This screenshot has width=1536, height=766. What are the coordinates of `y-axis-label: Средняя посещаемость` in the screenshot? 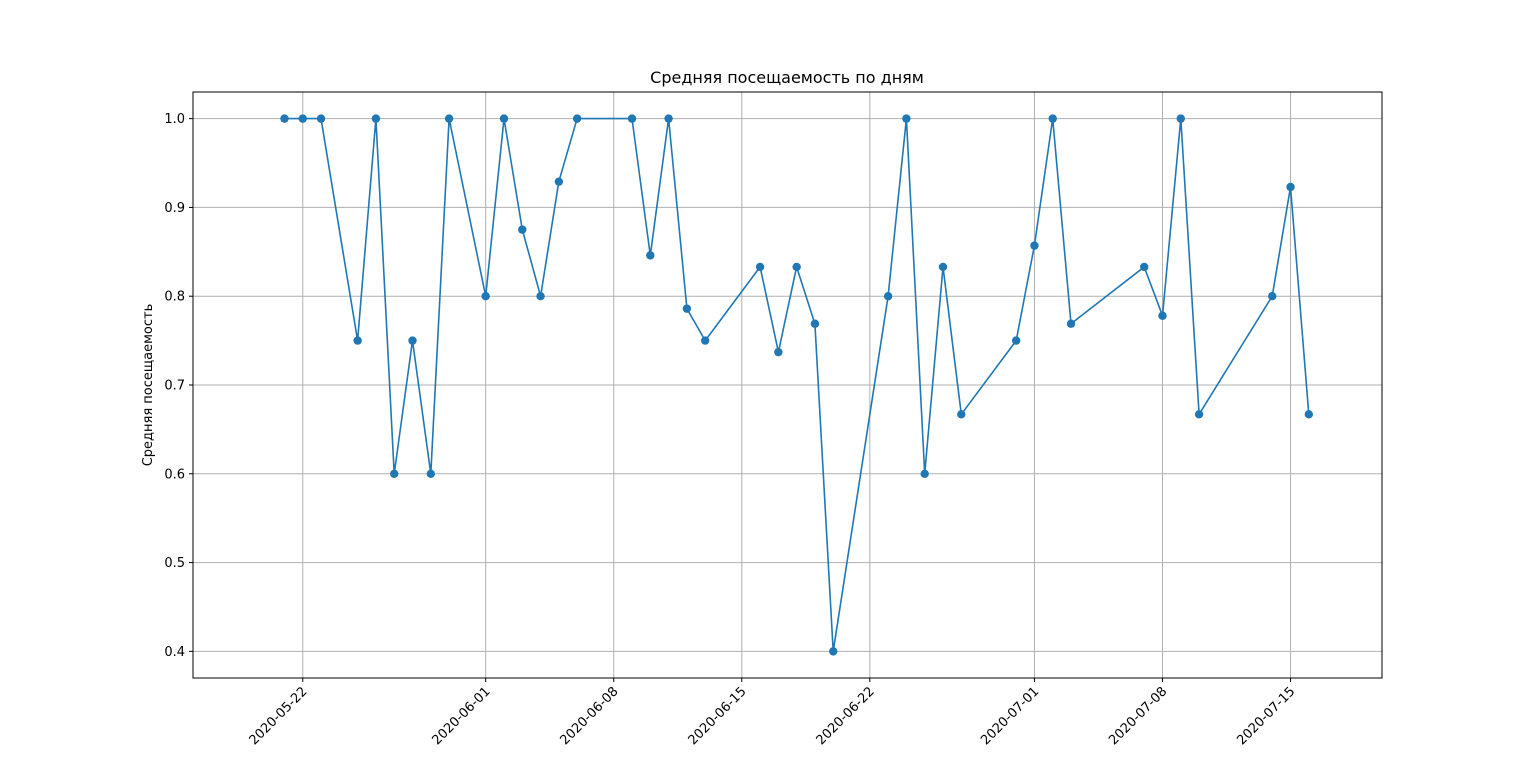 It's located at (148, 385).